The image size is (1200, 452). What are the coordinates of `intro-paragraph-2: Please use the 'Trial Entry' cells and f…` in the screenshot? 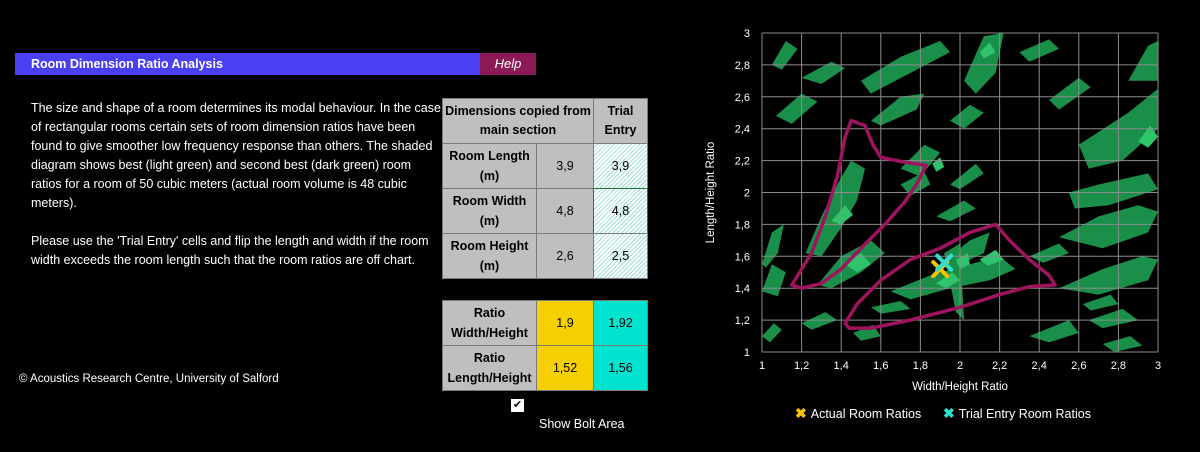 It's located at (230, 250).